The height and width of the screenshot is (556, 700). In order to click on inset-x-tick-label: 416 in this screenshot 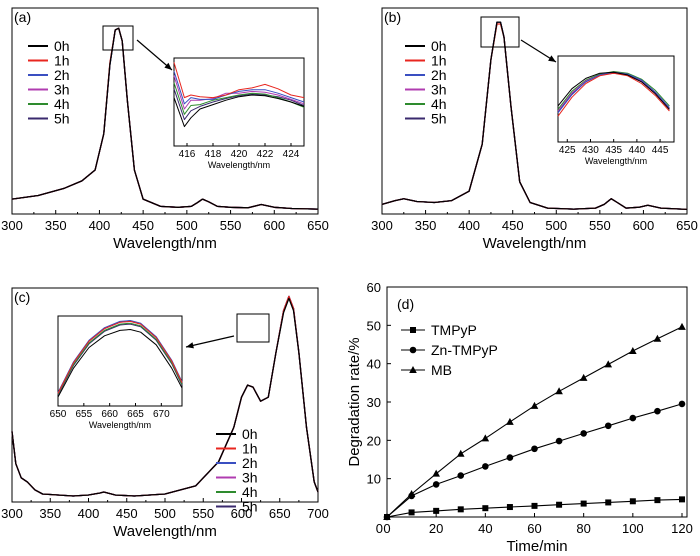, I will do `click(187, 154)`.